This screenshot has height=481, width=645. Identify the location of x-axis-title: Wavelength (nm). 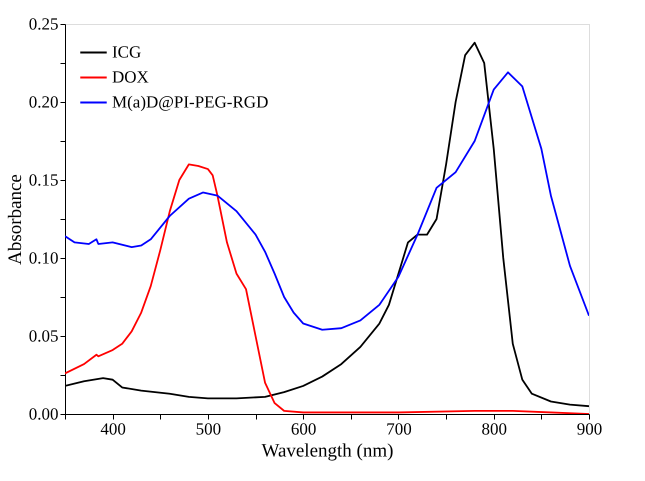
(328, 451).